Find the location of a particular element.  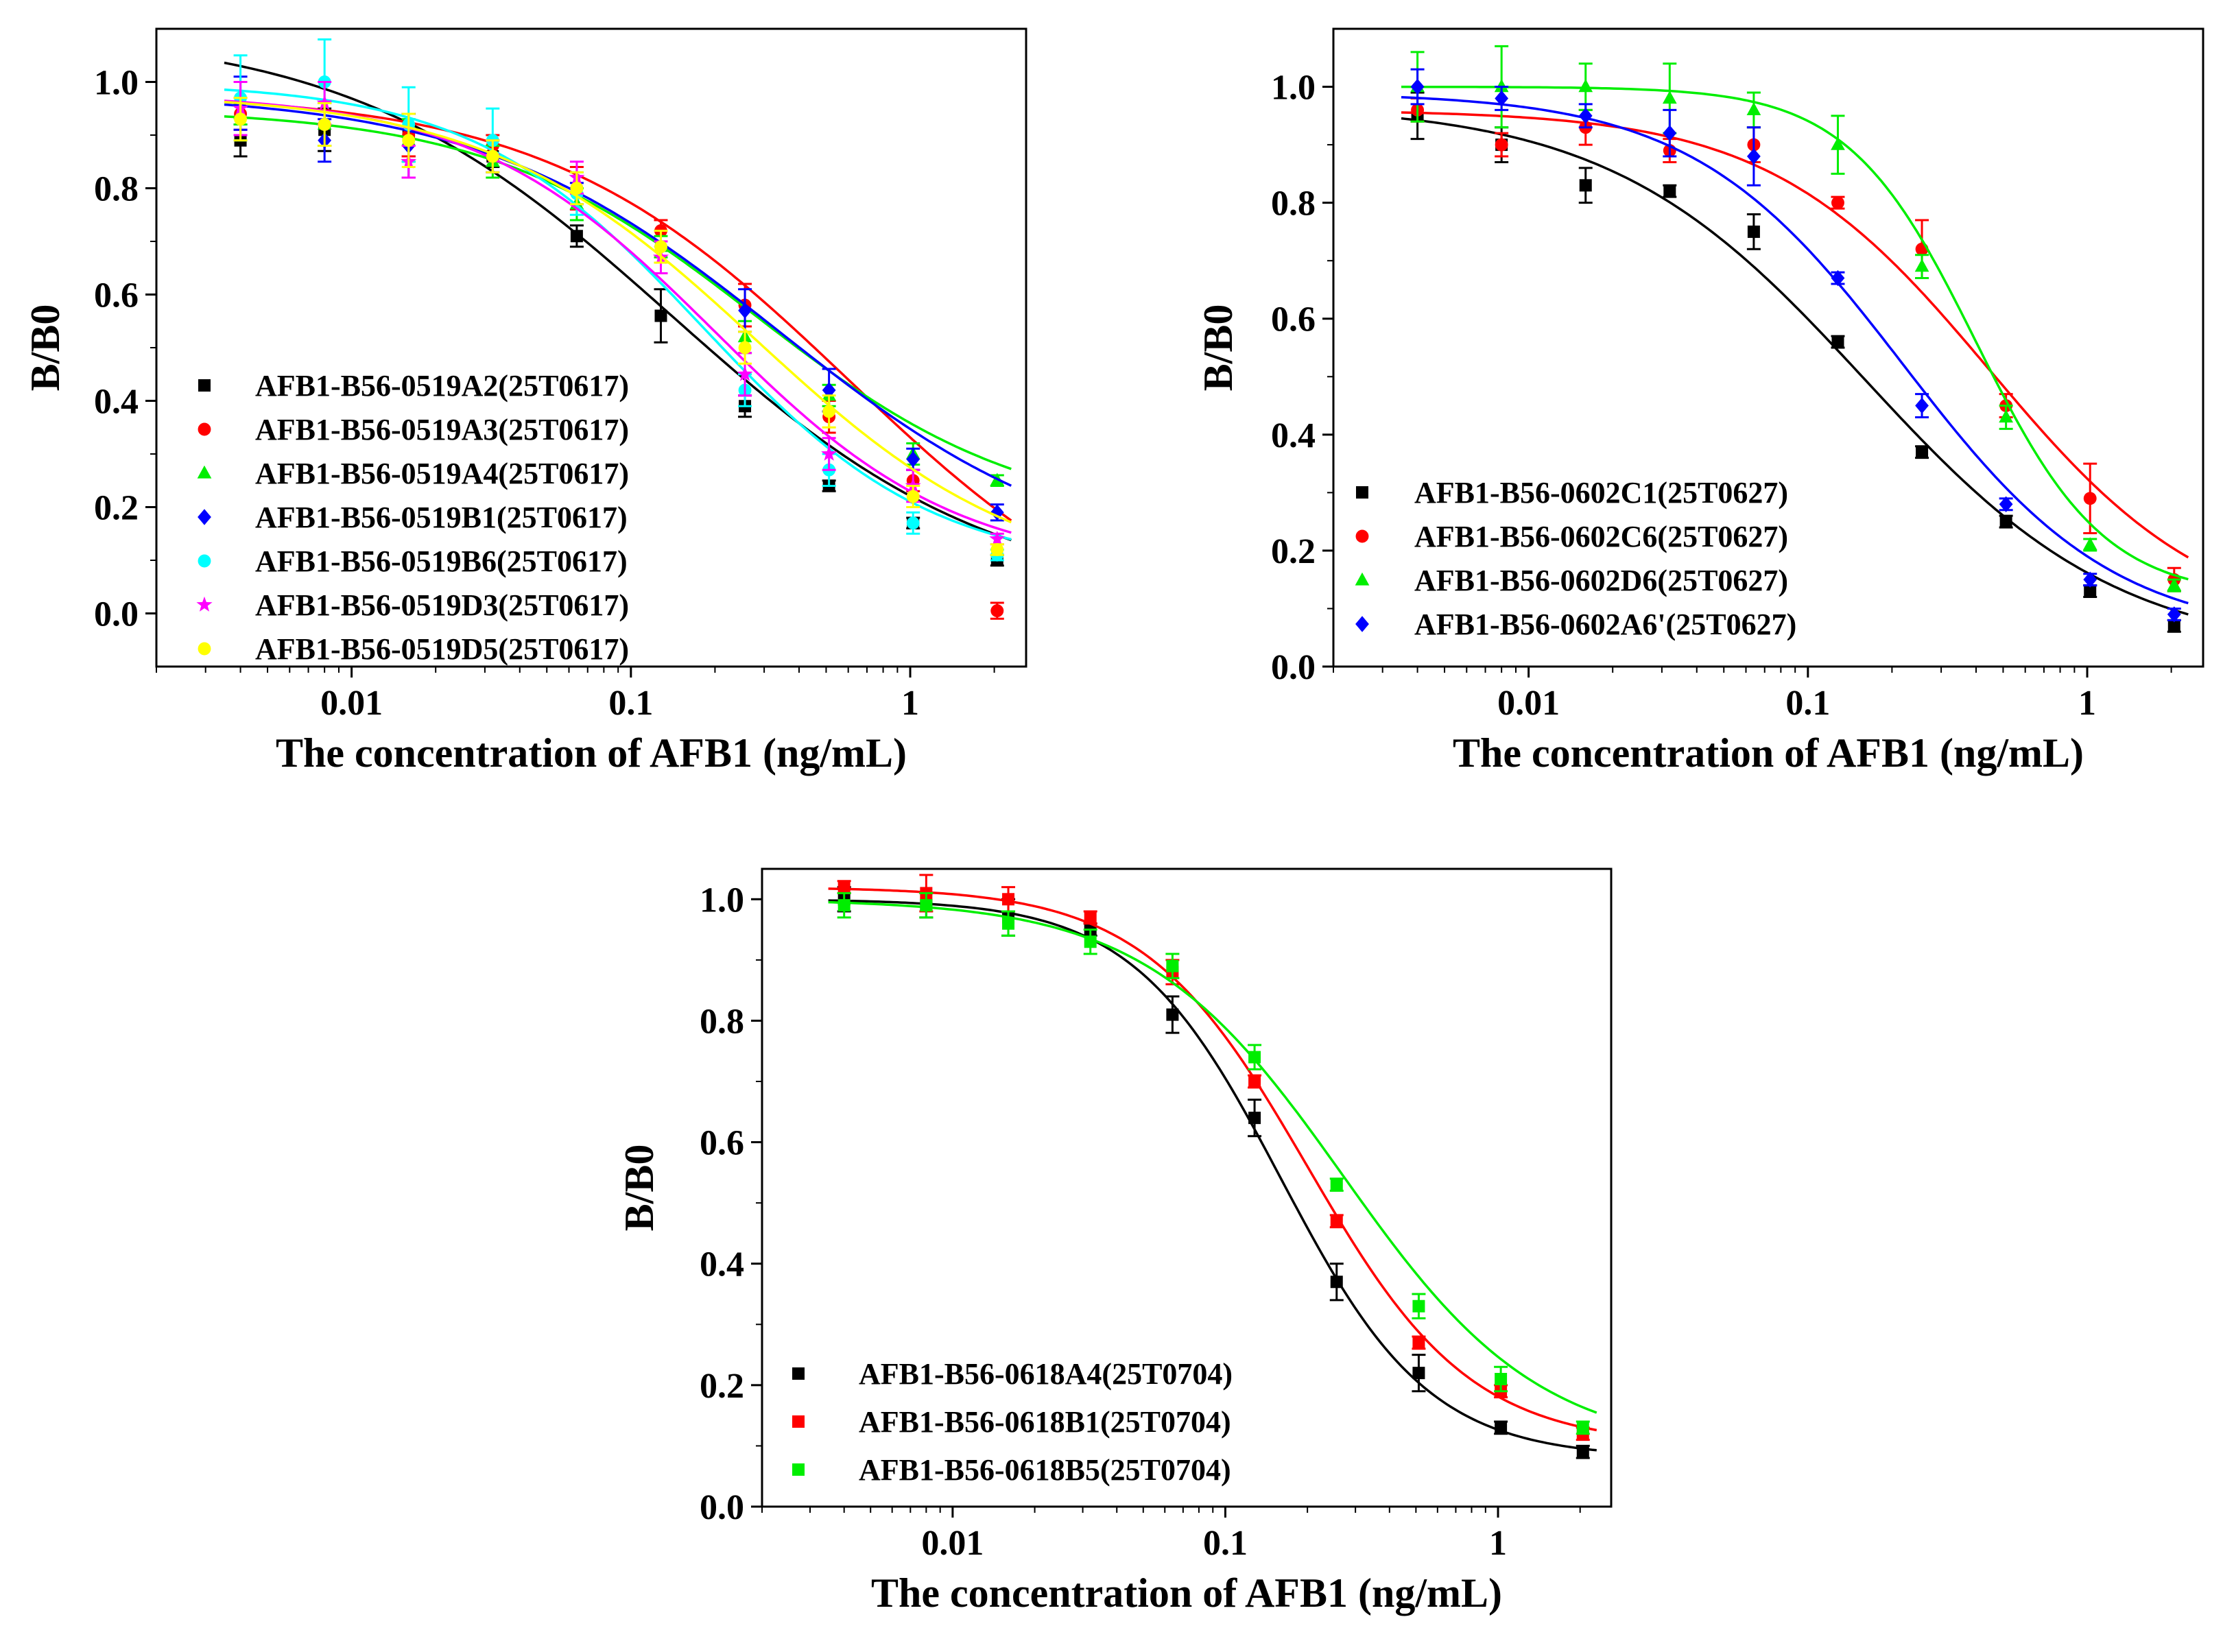

legend-label: AFB1-B56-0602C1(25T0627) is located at coordinates (1601, 493).